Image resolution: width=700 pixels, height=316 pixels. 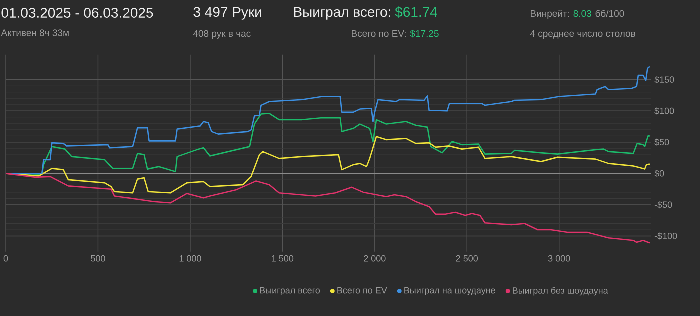 I want to click on text: $61.74, so click(x=416, y=12).